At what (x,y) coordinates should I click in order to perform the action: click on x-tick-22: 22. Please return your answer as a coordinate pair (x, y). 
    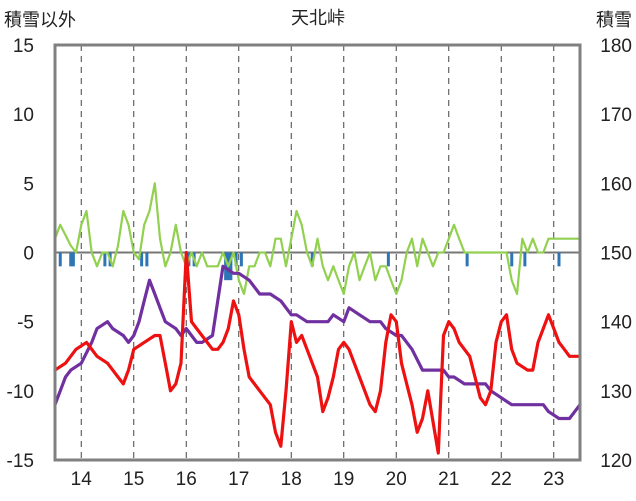
    Looking at the image, I should click on (501, 479).